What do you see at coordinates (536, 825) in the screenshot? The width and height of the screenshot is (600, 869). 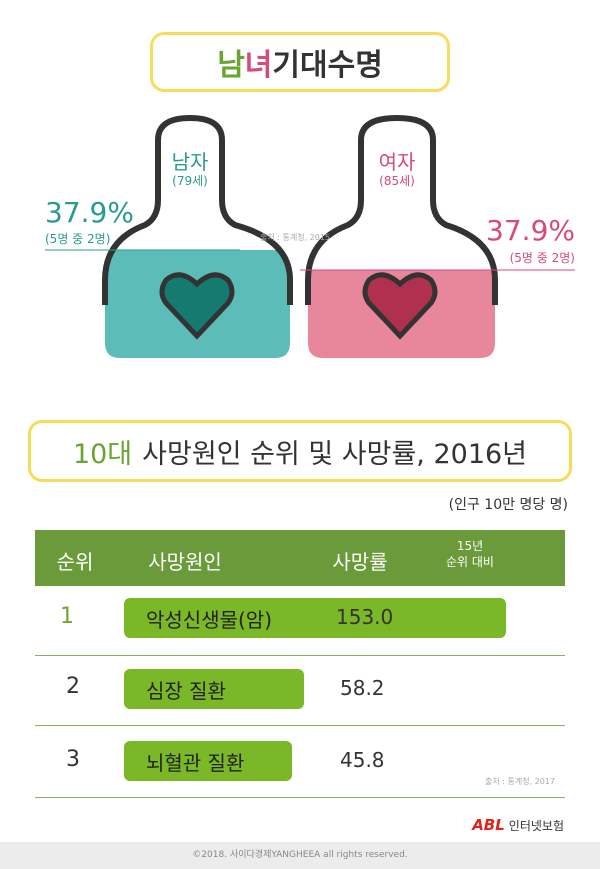 I see `logo-service: 인터넷보험` at bounding box center [536, 825].